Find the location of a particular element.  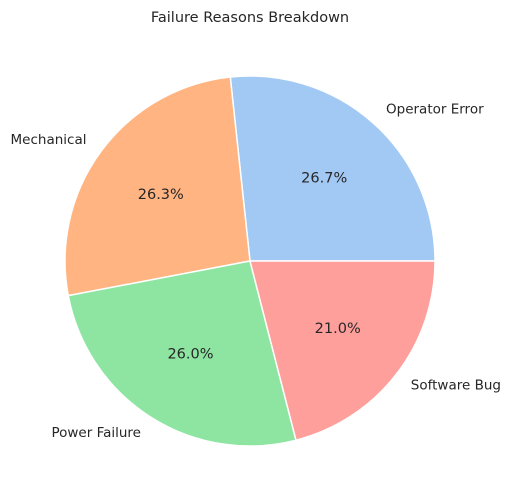

slice-percent-power-failure: 26.0% is located at coordinates (190, 355).